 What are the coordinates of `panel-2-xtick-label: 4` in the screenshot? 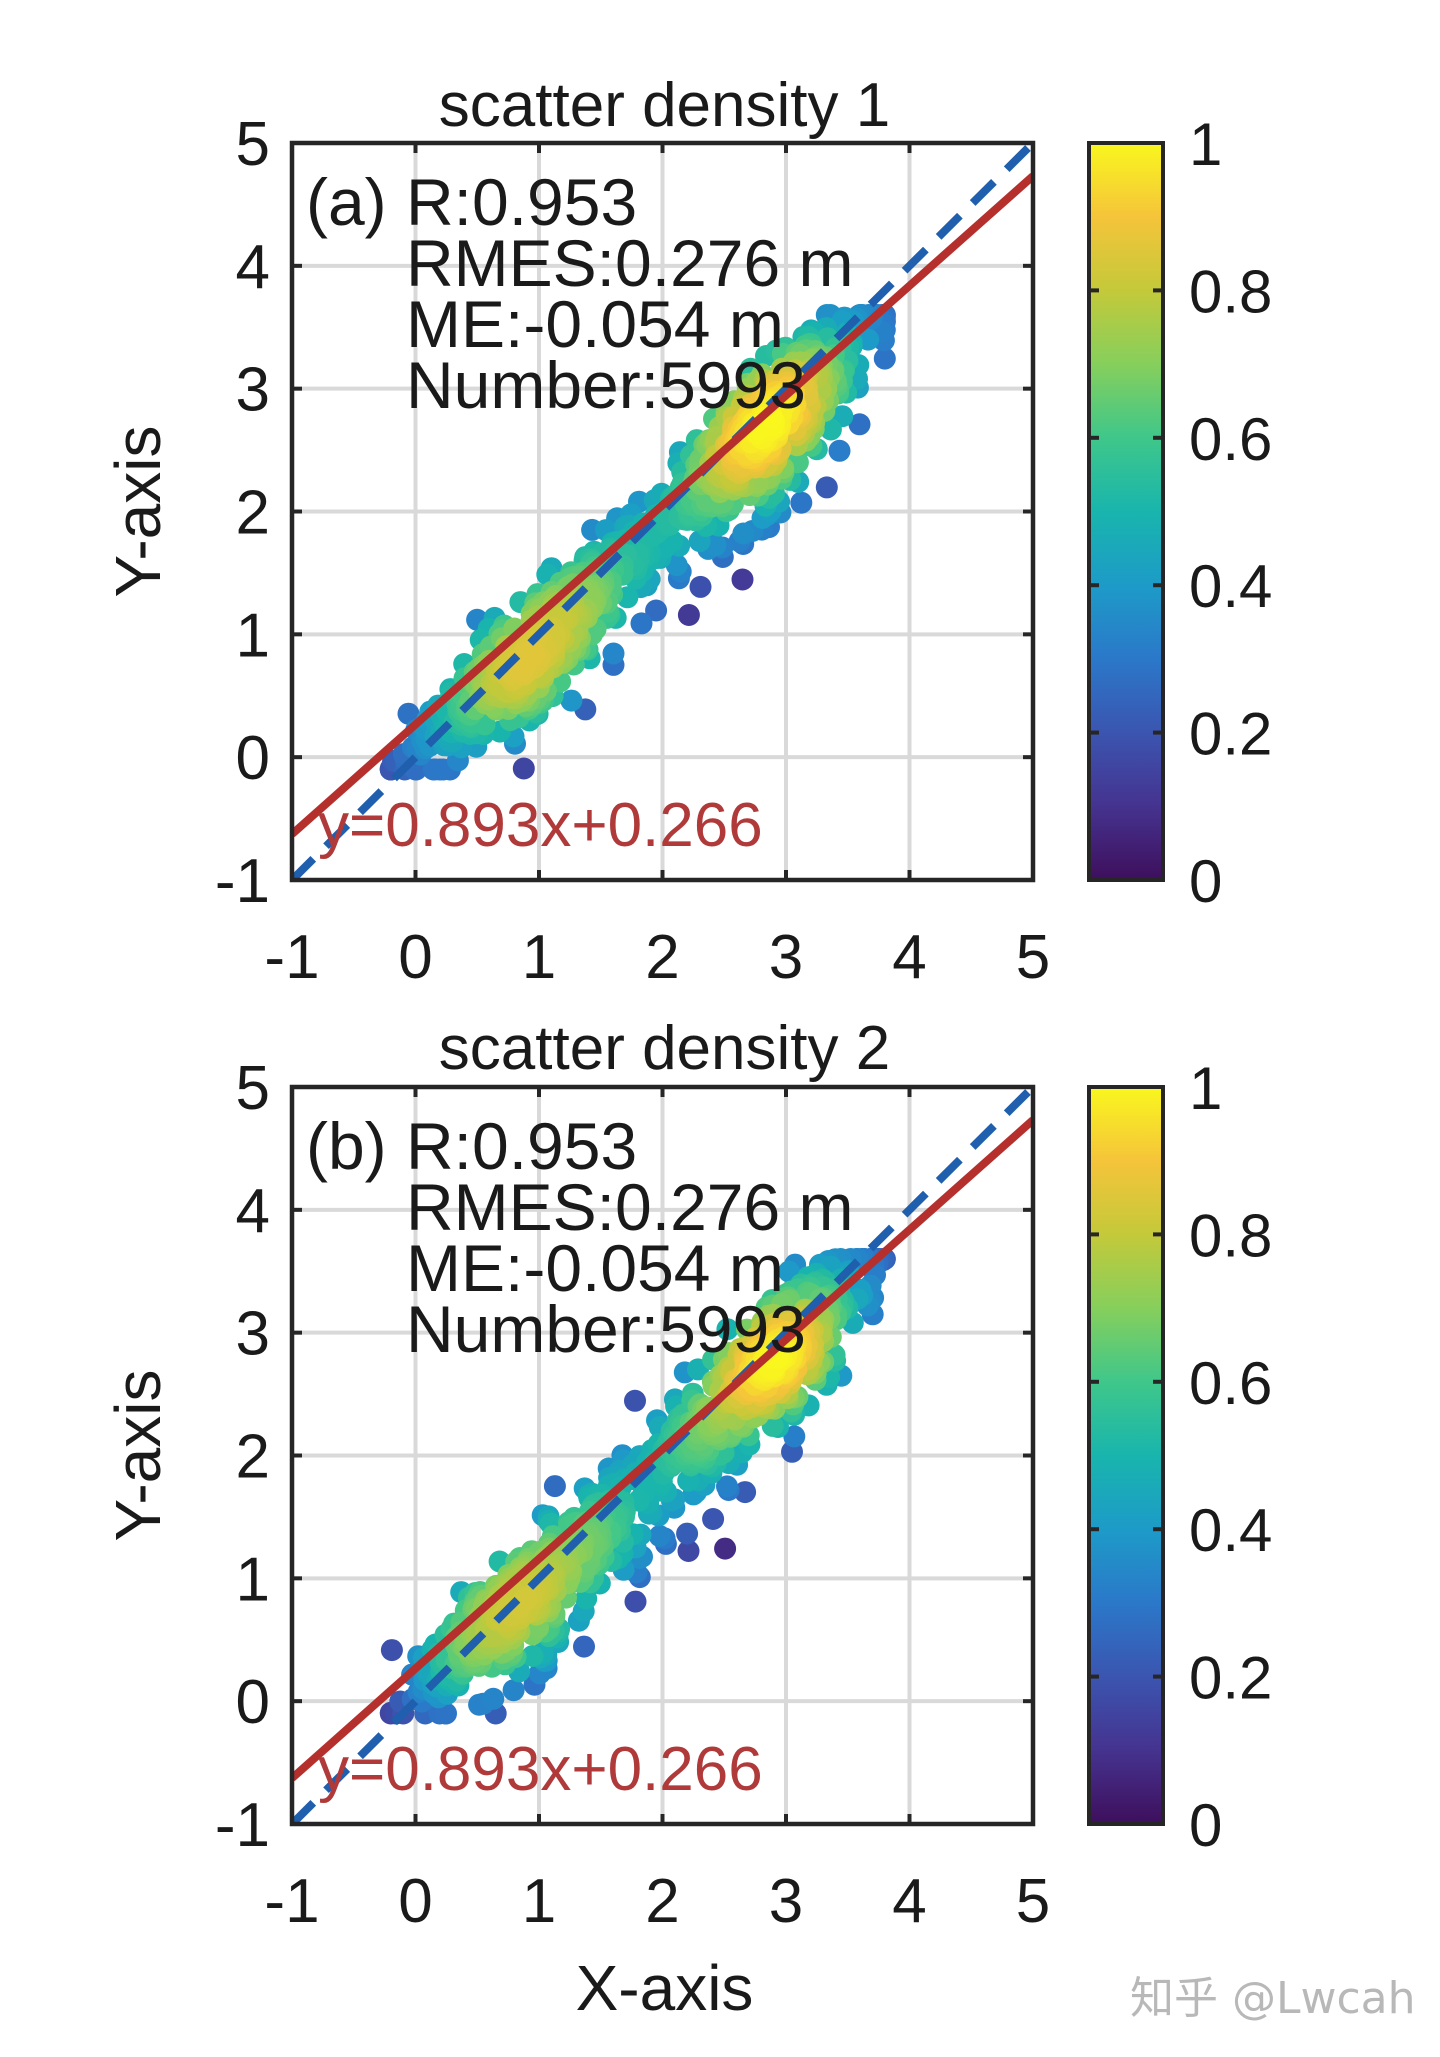 It's located at (909, 1901).